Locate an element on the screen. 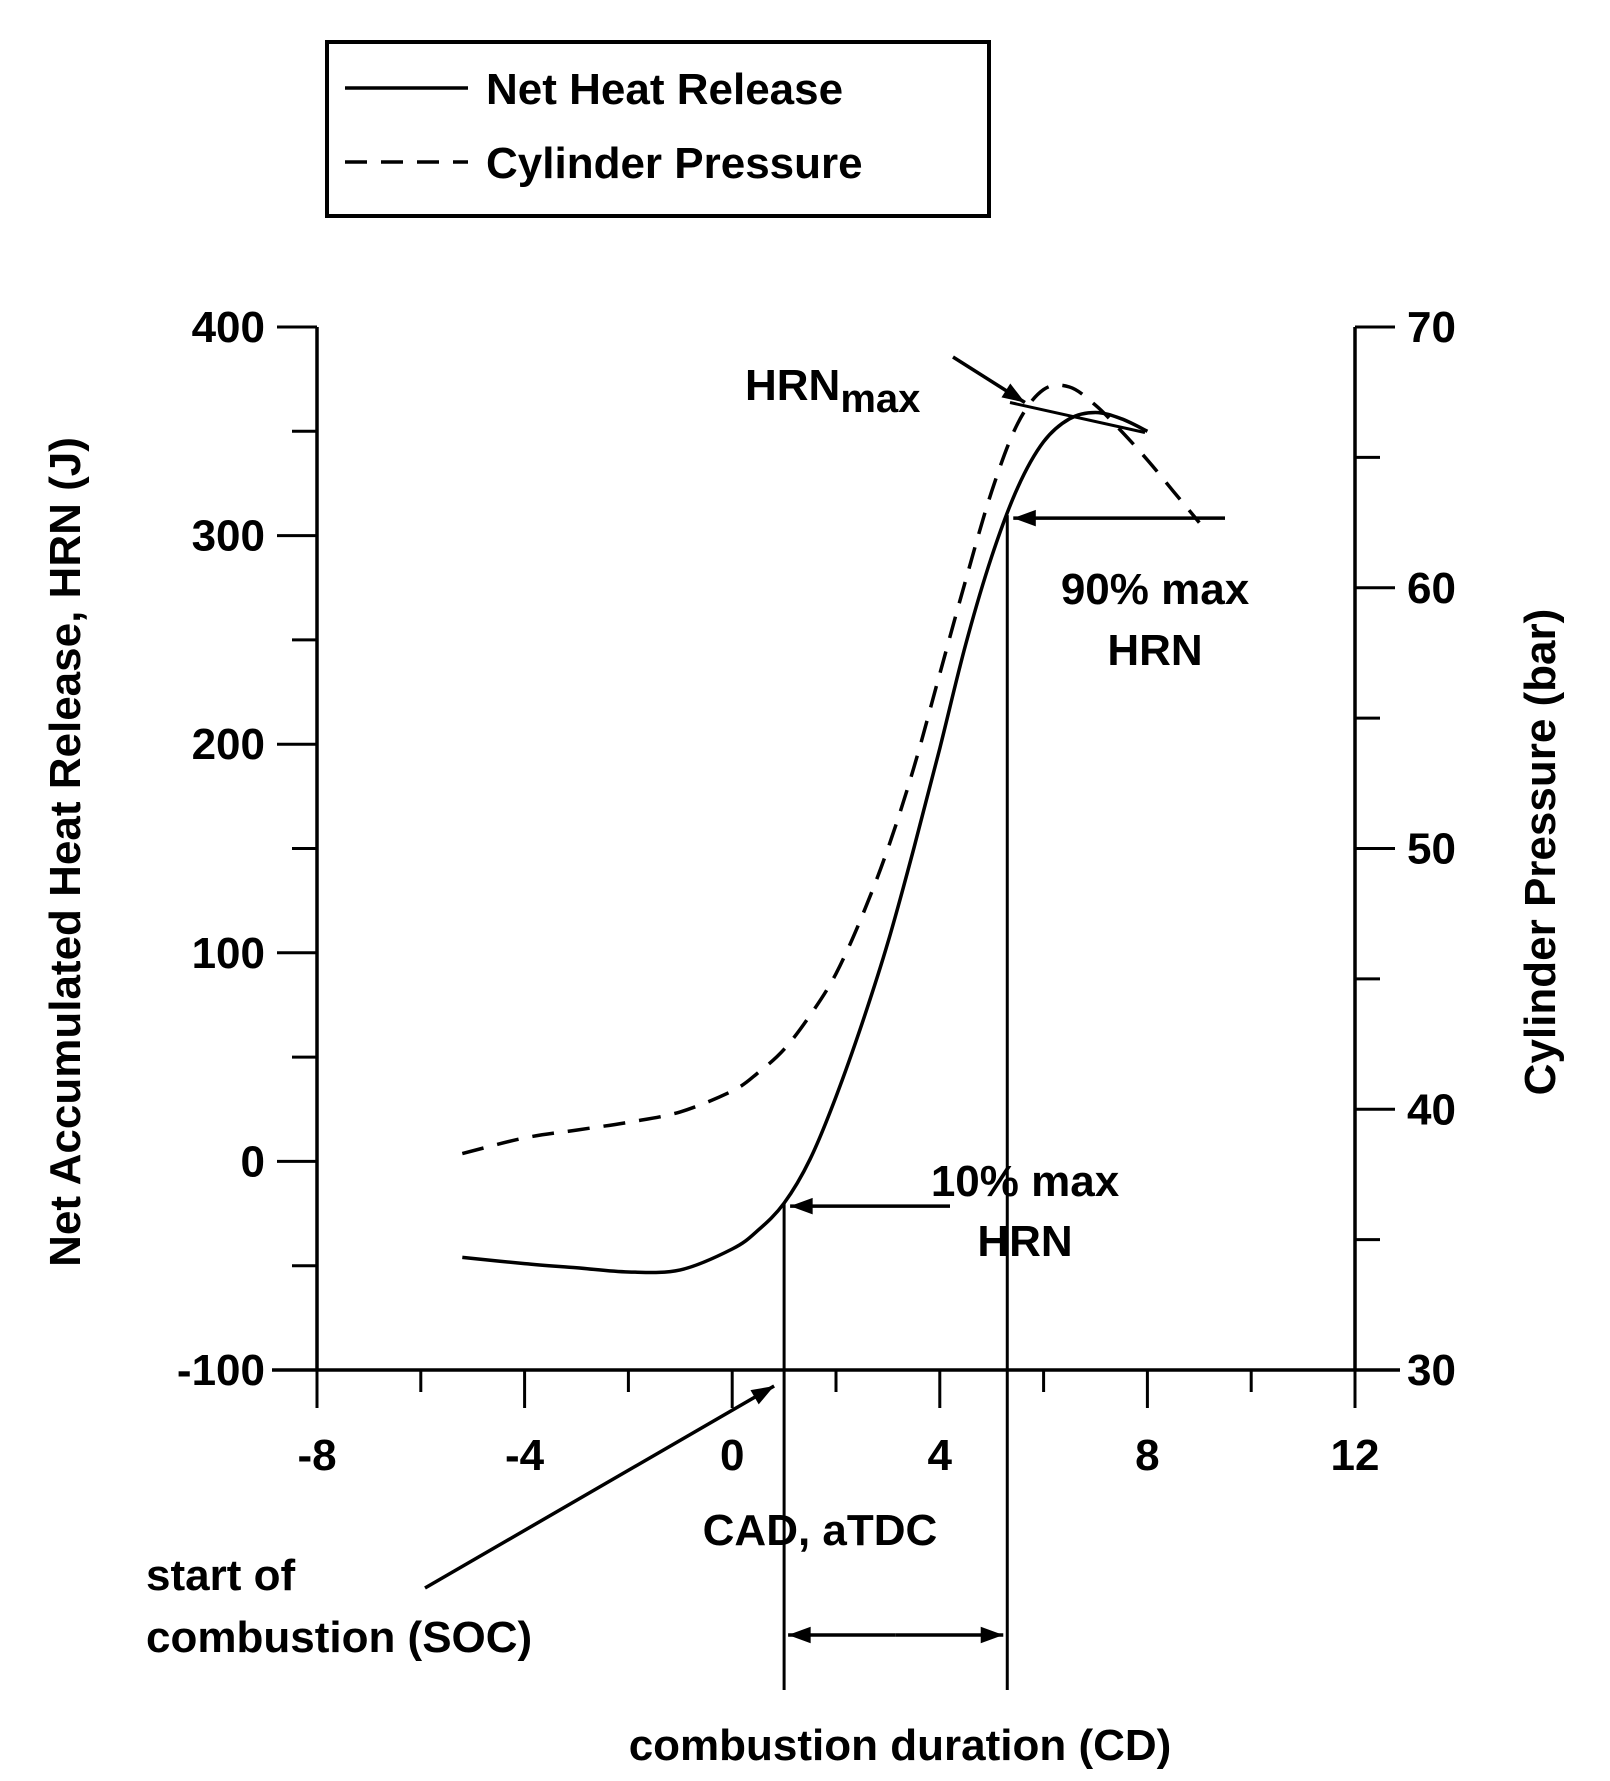 This screenshot has height=1781, width=1610. soc-arrow is located at coordinates (599, 1487).